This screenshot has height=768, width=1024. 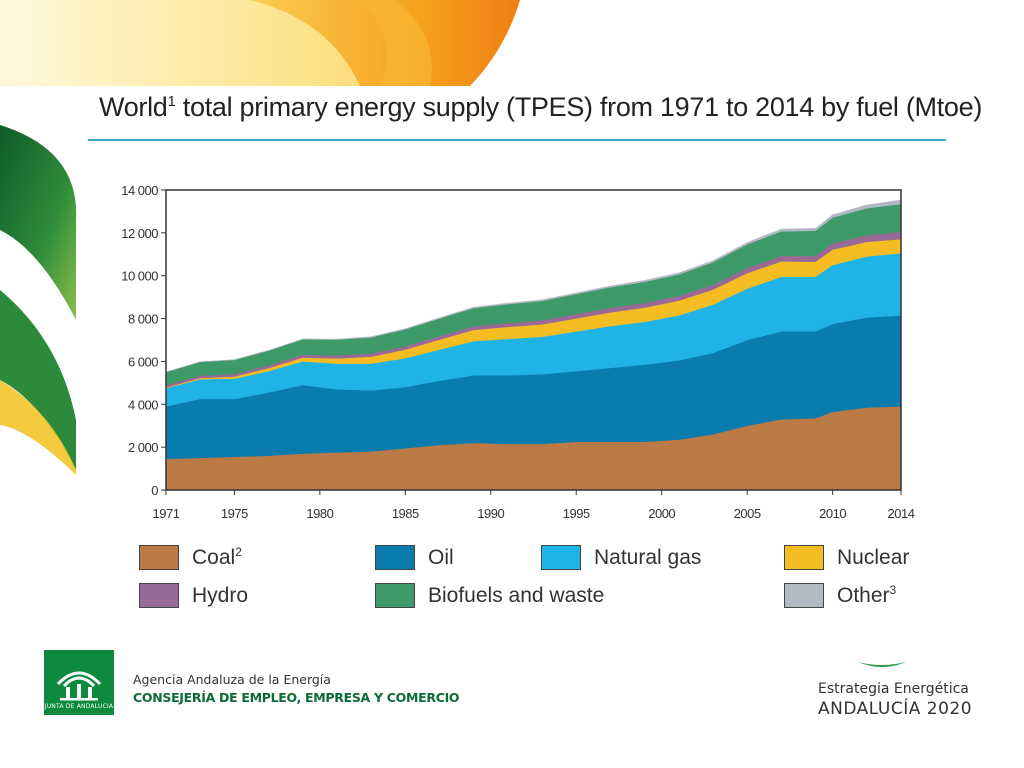 What do you see at coordinates (319, 513) in the screenshot?
I see `x-tick-label: 1980` at bounding box center [319, 513].